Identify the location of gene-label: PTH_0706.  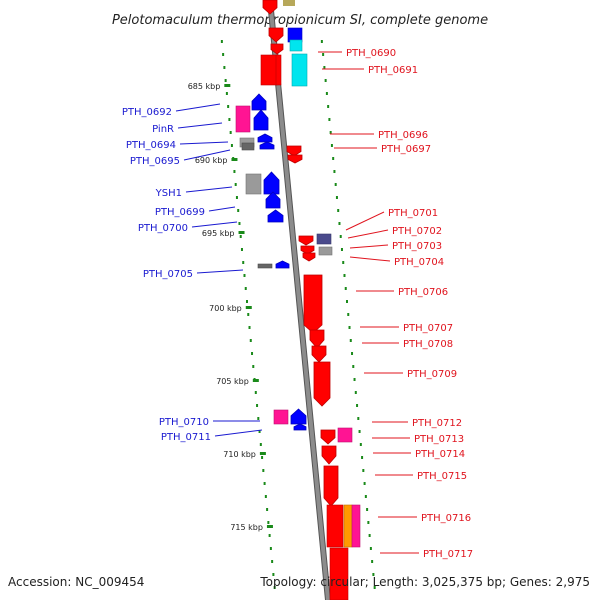
(423, 292).